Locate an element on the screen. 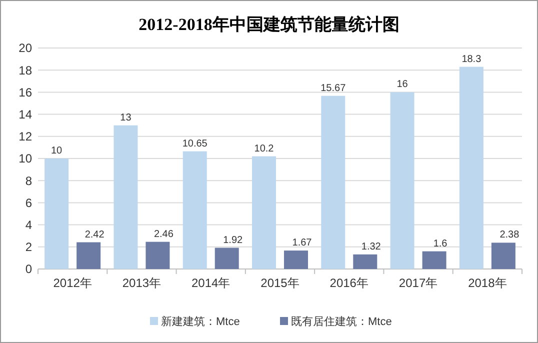 This screenshot has height=343, width=538. x-tick-label: 2014年 is located at coordinates (211, 283).